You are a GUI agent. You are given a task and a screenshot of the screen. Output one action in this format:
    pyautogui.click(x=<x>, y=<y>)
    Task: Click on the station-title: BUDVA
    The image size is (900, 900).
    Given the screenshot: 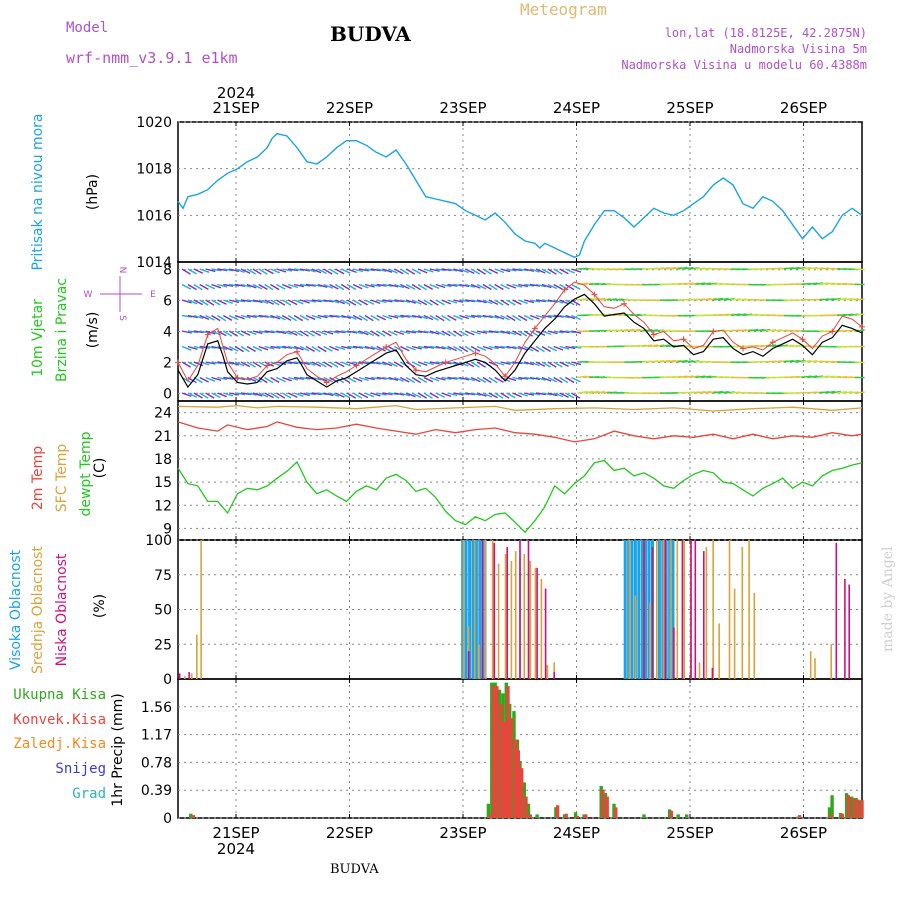 What is the action you would take?
    pyautogui.click(x=370, y=34)
    